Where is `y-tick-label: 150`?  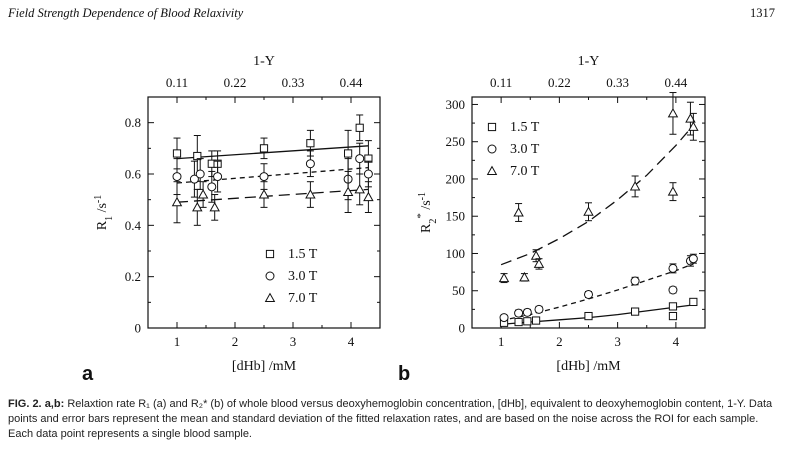 y-tick-label: 150 is located at coordinates (456, 216).